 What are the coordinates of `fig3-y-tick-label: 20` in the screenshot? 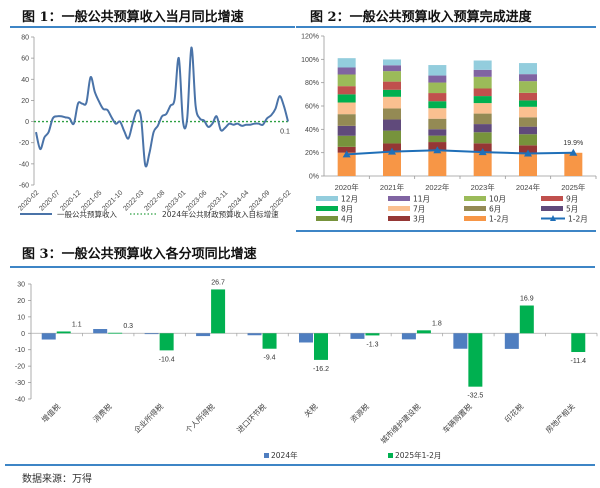 It's located at (21, 301).